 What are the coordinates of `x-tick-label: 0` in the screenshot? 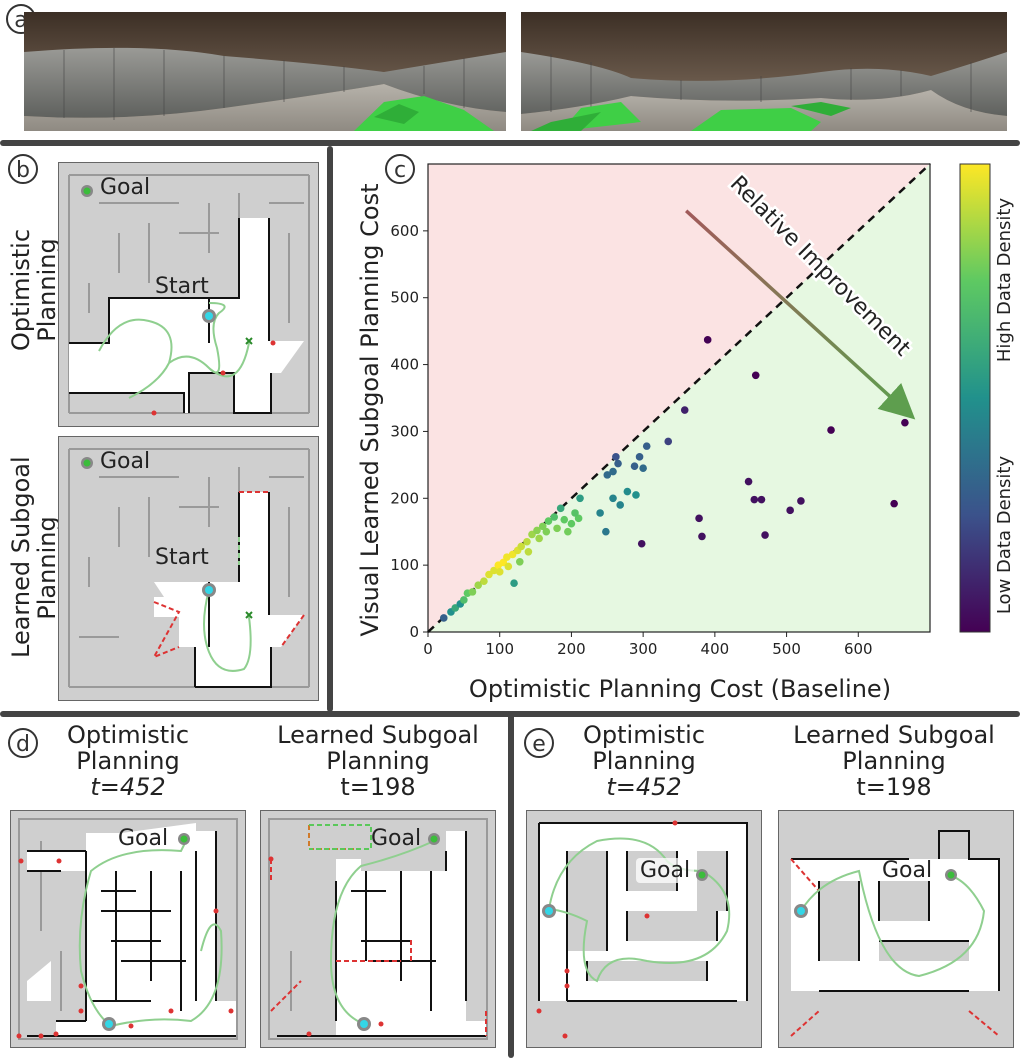 It's located at (428, 649).